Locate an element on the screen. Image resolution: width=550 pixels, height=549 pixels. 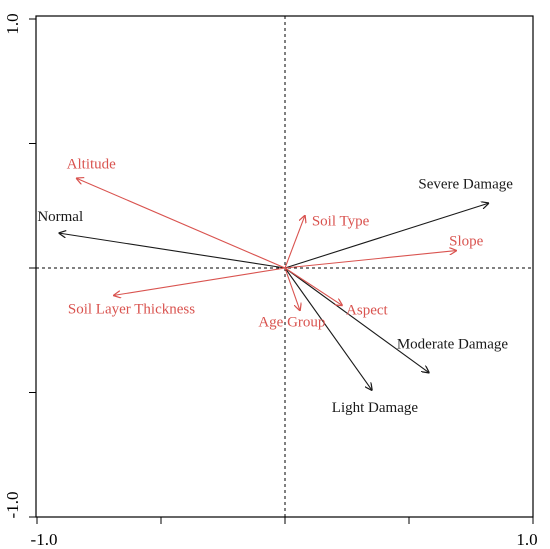
arrow-aspect is located at coordinates (313, 286).